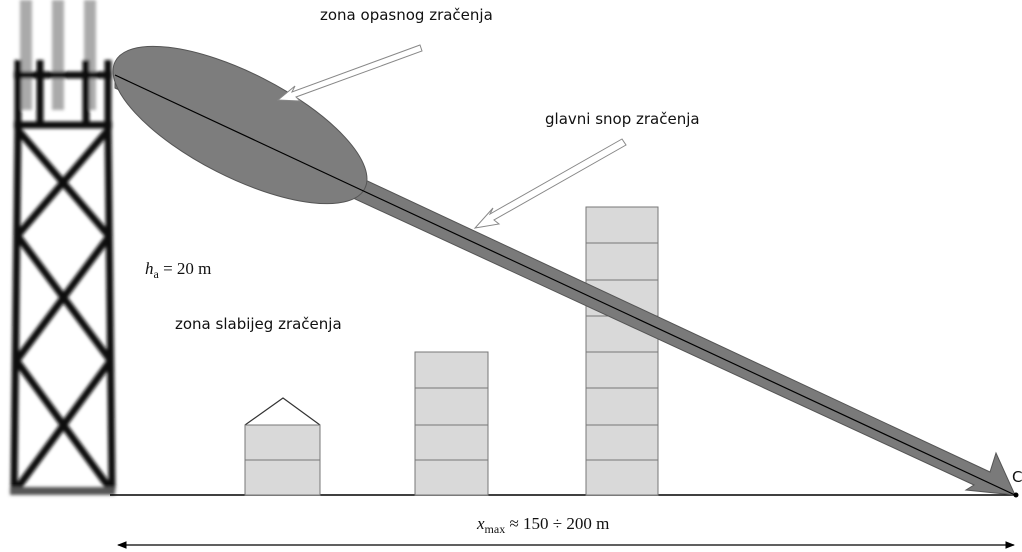 This screenshot has height=552, width=1022. What do you see at coordinates (258, 324) in the screenshot?
I see `label: zona slabijeg zračenja` at bounding box center [258, 324].